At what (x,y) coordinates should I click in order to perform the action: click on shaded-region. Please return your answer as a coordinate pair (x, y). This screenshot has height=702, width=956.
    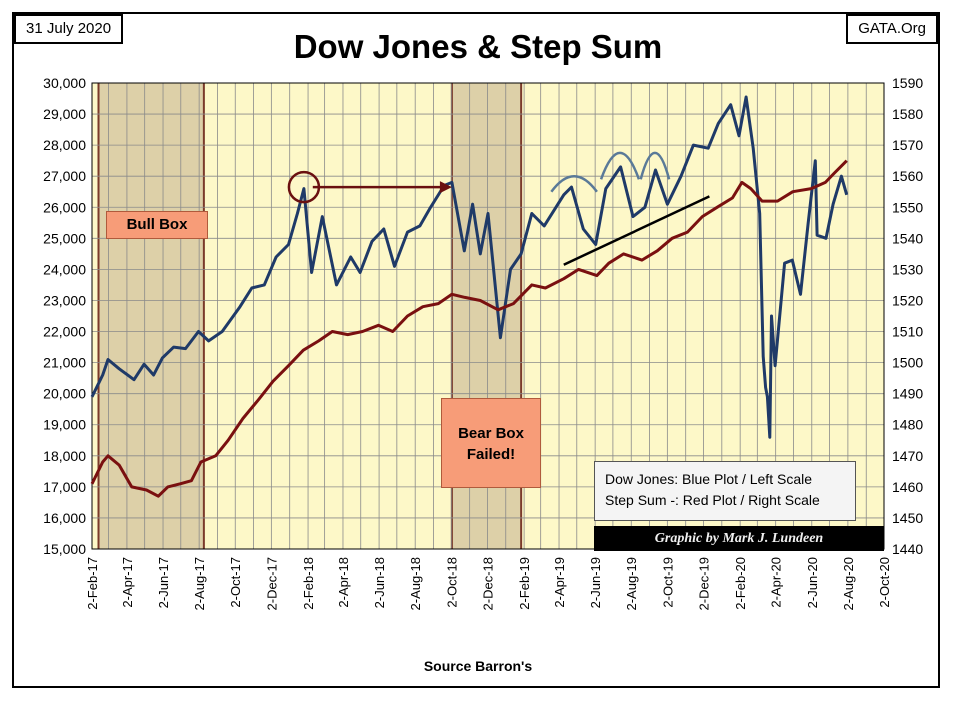
    Looking at the image, I should click on (151, 316).